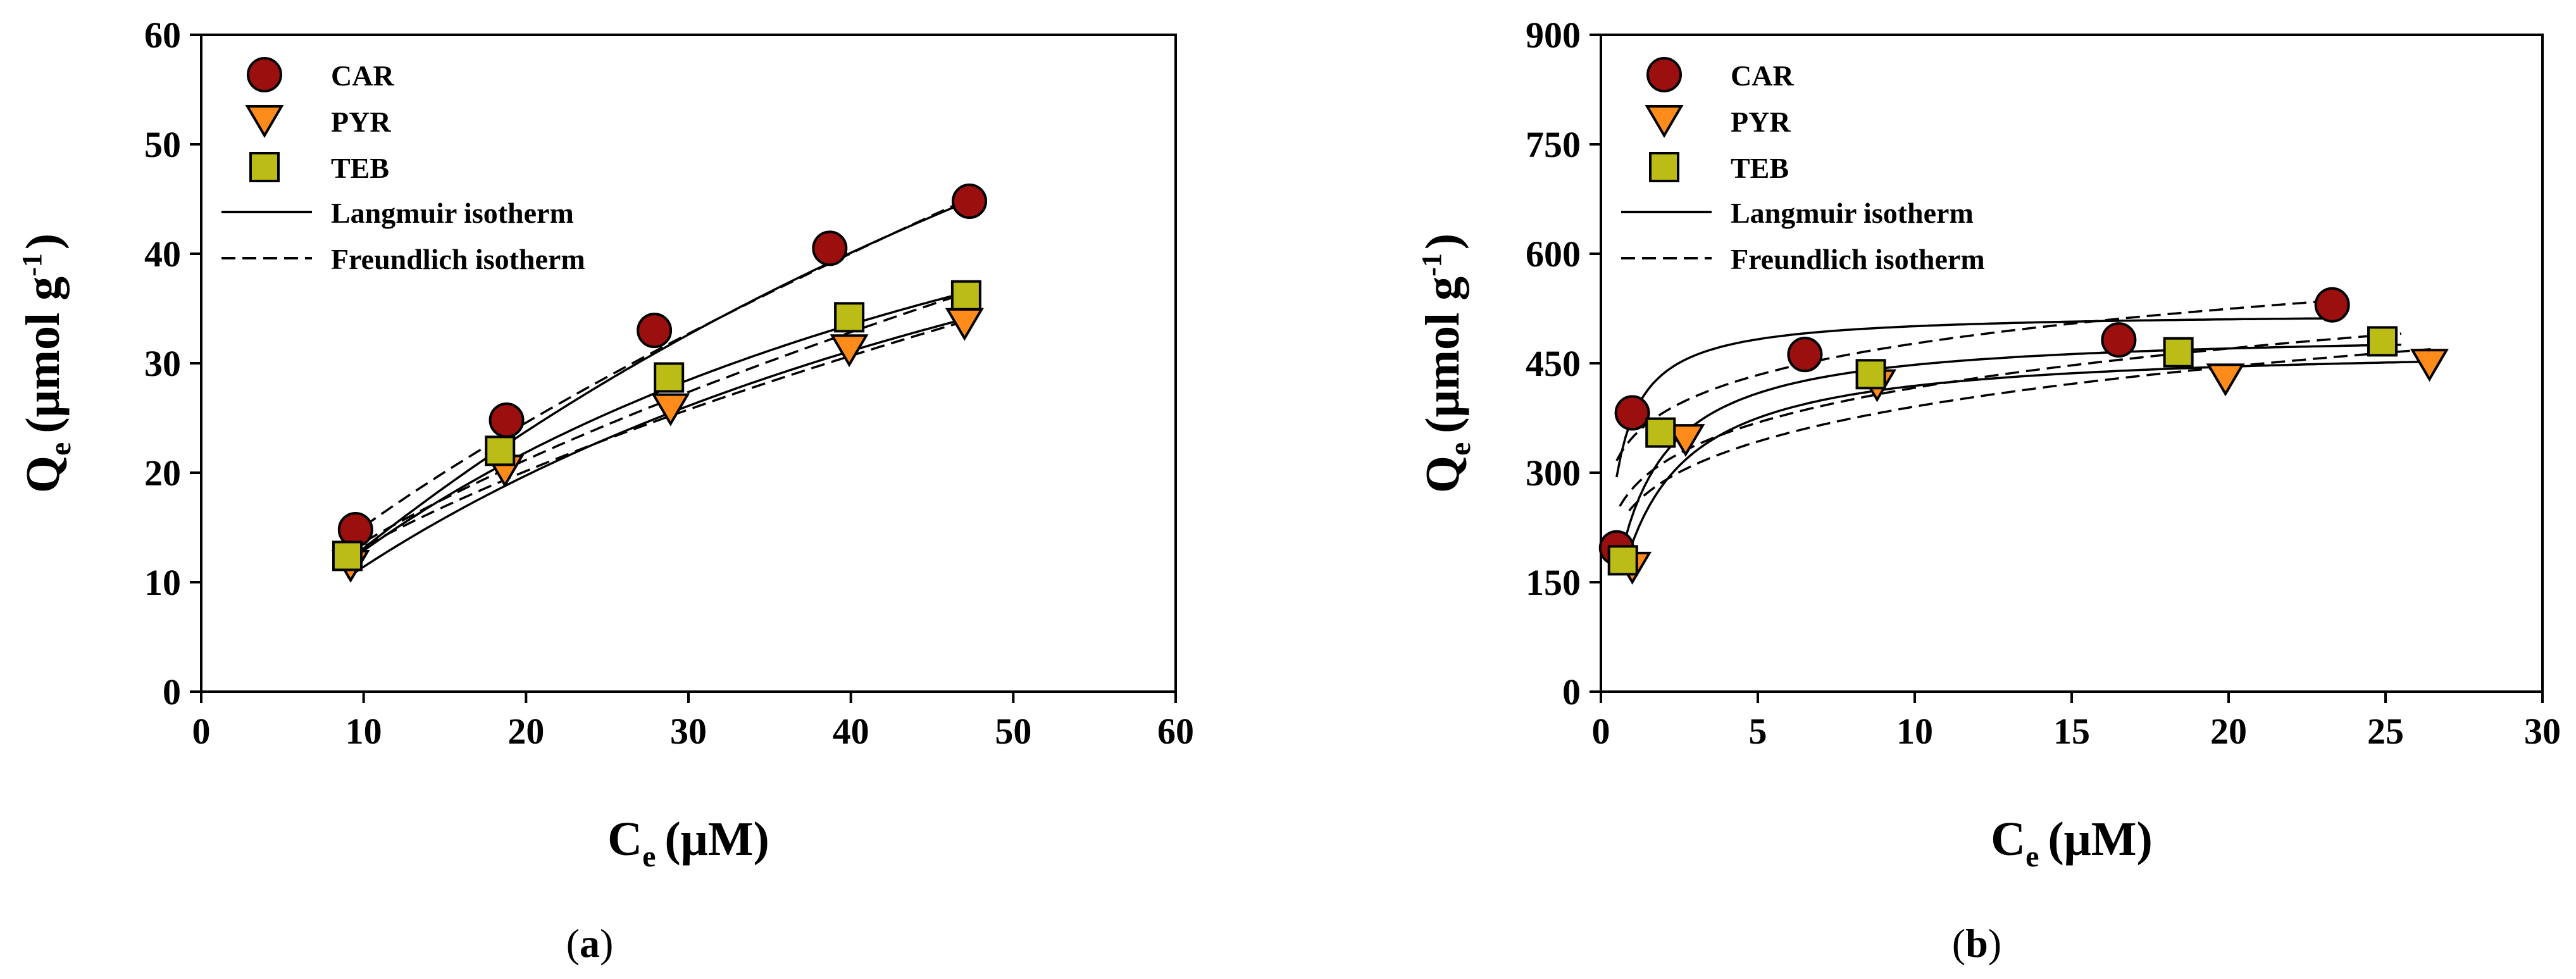 This screenshot has height=979, width=2576. What do you see at coordinates (1013, 731) in the screenshot?
I see `x-tick-label: 50` at bounding box center [1013, 731].